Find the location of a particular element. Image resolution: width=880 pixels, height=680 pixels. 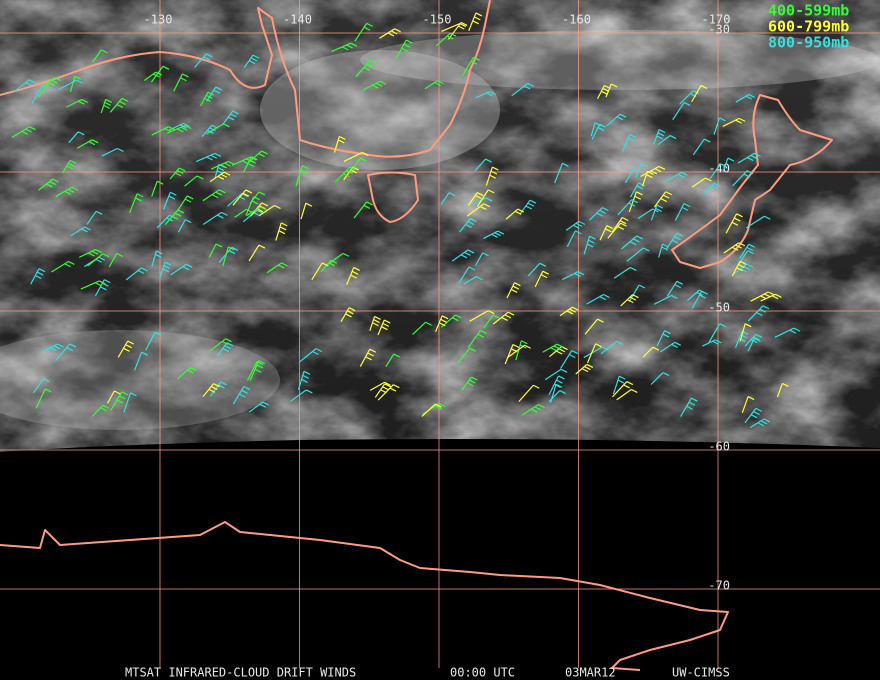

latitude-label: -70 is located at coordinates (719, 586).